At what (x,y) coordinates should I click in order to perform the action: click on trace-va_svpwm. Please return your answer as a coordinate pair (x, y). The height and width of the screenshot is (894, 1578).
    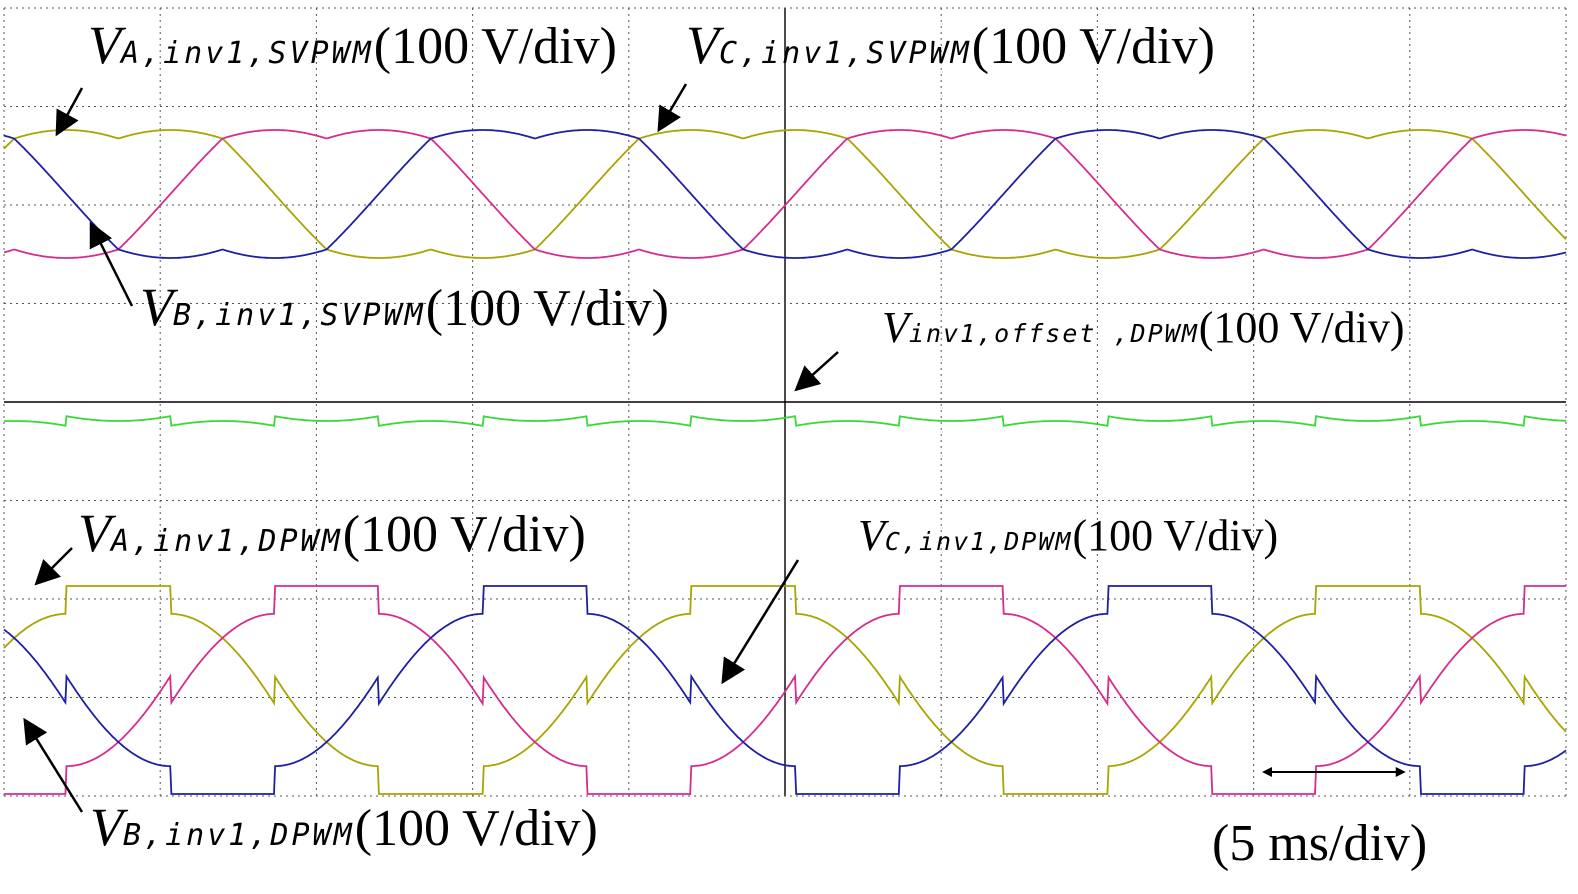
    Looking at the image, I should click on (785, 194).